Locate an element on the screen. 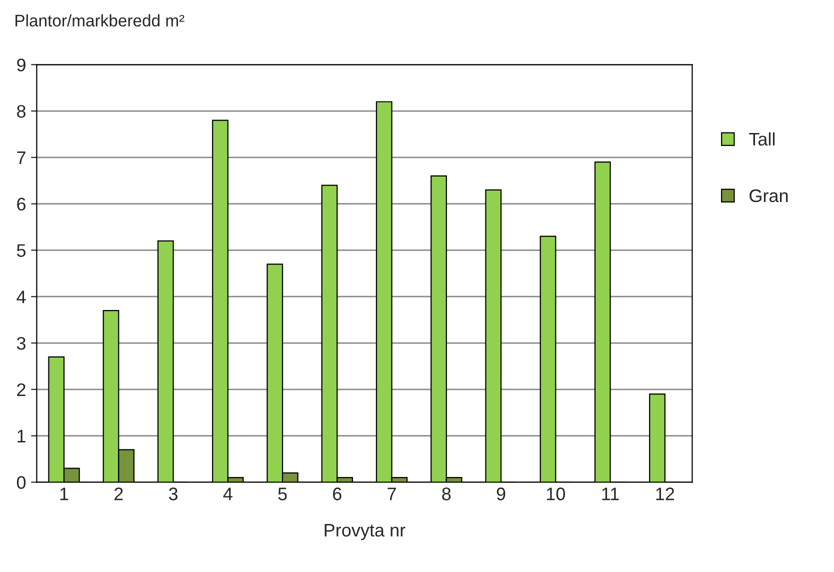 The width and height of the screenshot is (834, 572). x-tick-label: 4 is located at coordinates (227, 494).